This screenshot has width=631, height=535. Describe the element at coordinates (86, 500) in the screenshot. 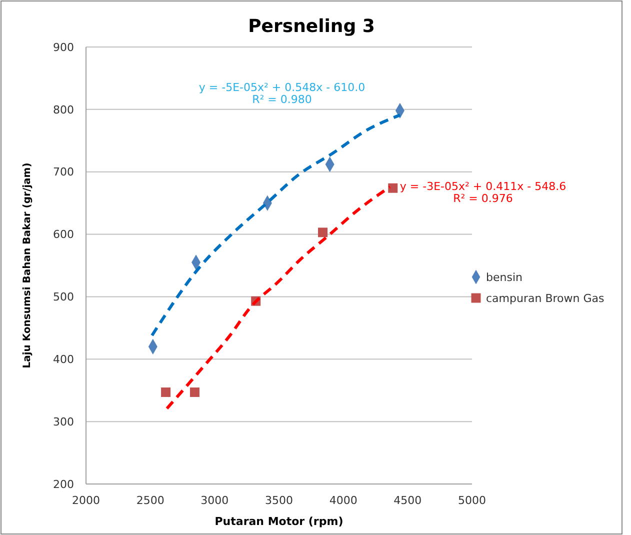

I see `x-tick-label: 2000` at that location.